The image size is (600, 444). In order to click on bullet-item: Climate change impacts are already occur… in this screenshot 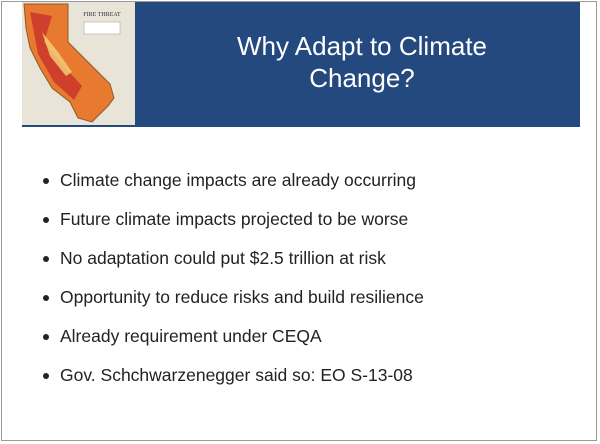, I will do `click(232, 183)`.